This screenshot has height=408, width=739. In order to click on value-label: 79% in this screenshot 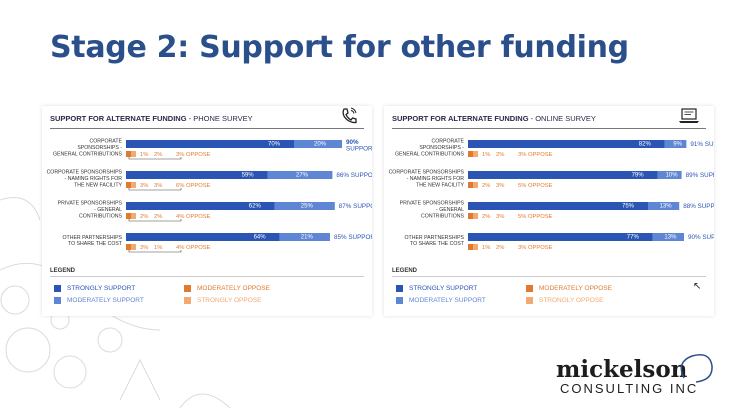, I will do `click(638, 176)`.